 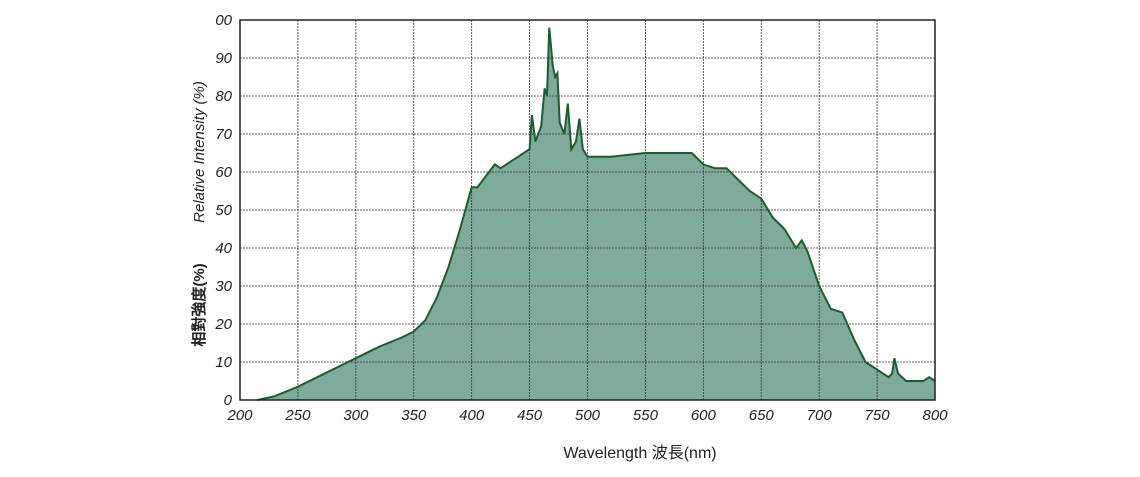 What do you see at coordinates (356, 415) in the screenshot?
I see `x-tick-label: 300` at bounding box center [356, 415].